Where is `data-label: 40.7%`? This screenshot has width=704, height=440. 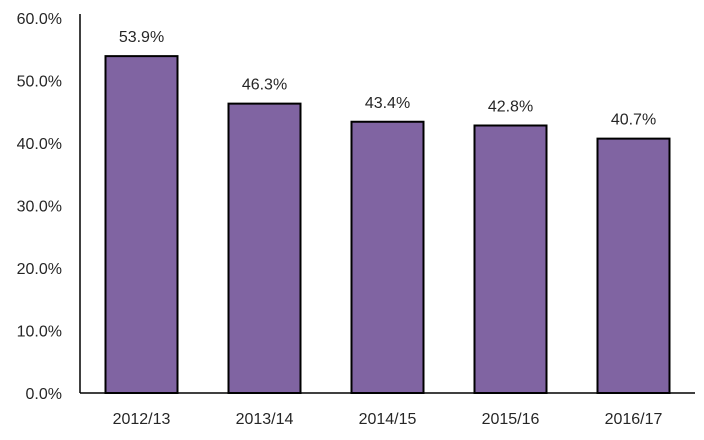 data-label: 40.7% is located at coordinates (633, 120).